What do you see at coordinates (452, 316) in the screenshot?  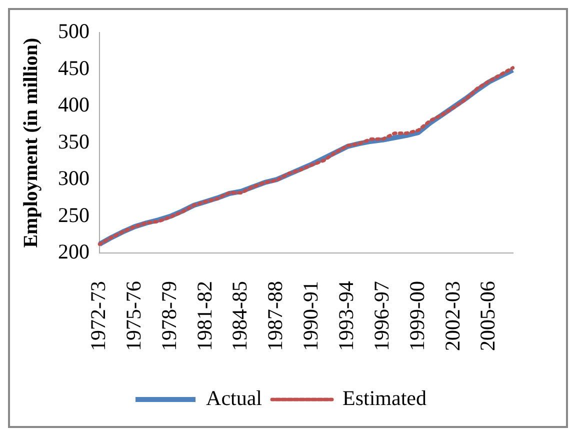 I see `x-tick-label: 2002-03` at bounding box center [452, 316].